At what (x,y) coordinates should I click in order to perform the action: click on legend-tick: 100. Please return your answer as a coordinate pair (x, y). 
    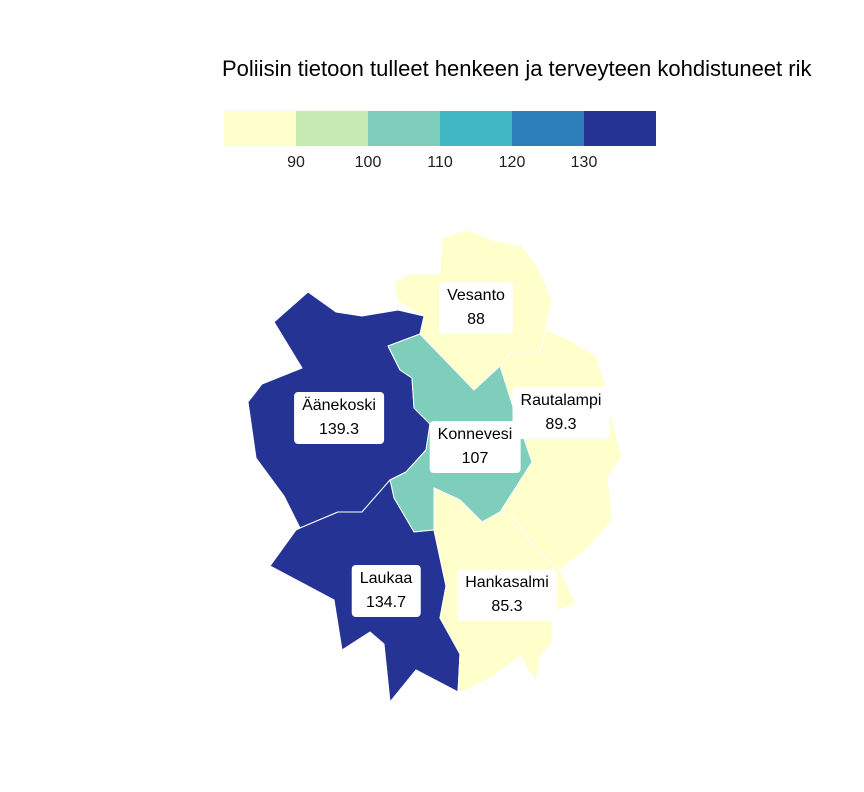
    Looking at the image, I should click on (368, 162).